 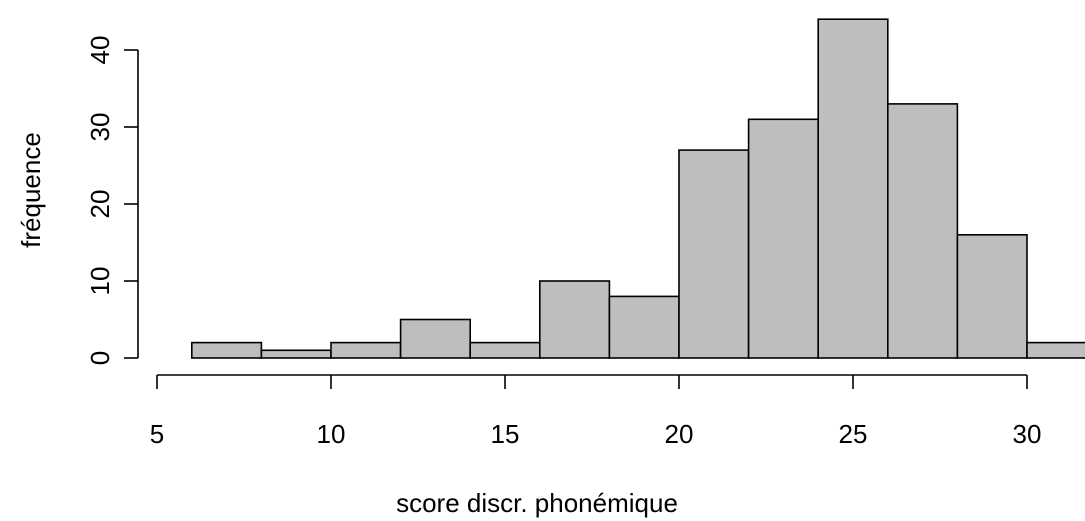 What do you see at coordinates (537, 503) in the screenshot?
I see `x-axis-title: score discr. phonémique` at bounding box center [537, 503].